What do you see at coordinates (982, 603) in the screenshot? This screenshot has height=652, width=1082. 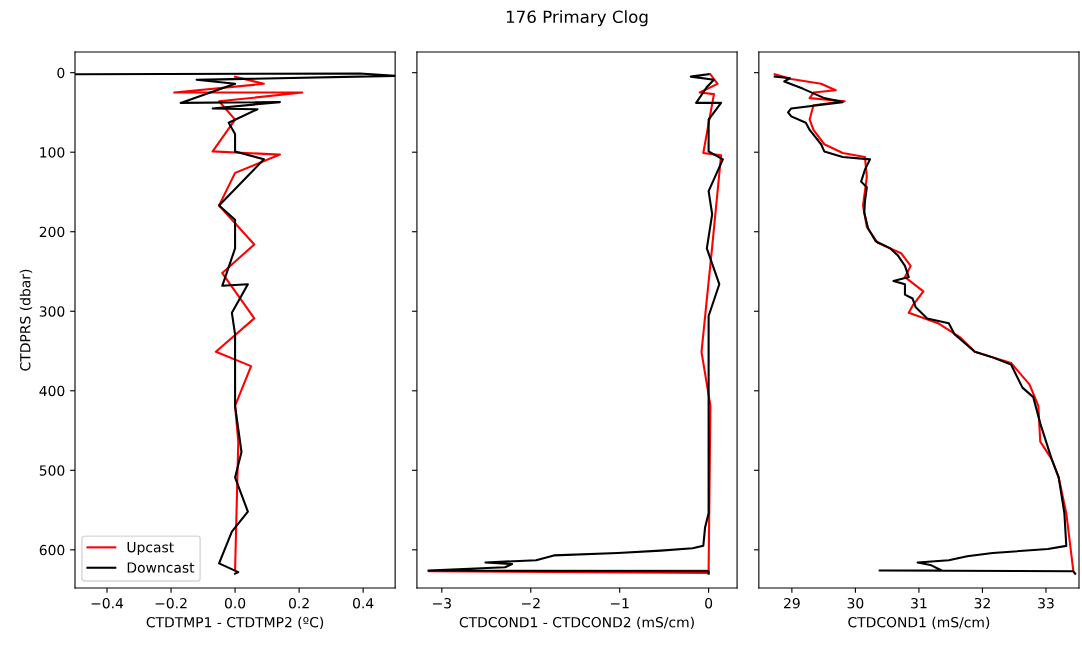 I see `x-tick-label: 32` at bounding box center [982, 603].